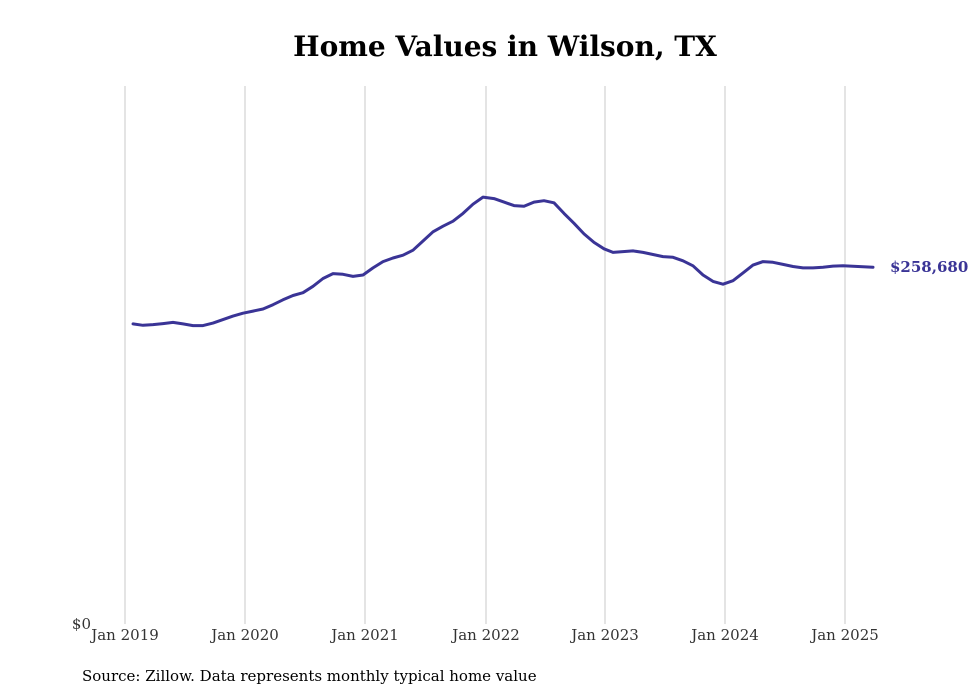 The height and width of the screenshot is (699, 980). I want to click on y-axis-tick-labels: $0, so click(81, 624).